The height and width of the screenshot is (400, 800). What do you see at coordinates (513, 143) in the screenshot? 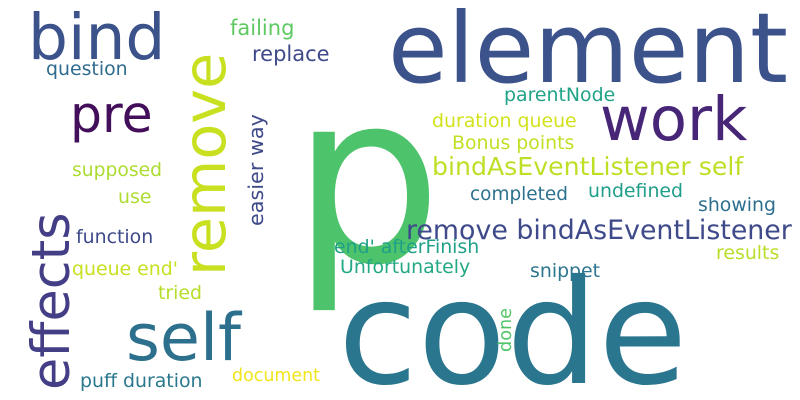
I see `word-bonus-points: Bonus points` at bounding box center [513, 143].